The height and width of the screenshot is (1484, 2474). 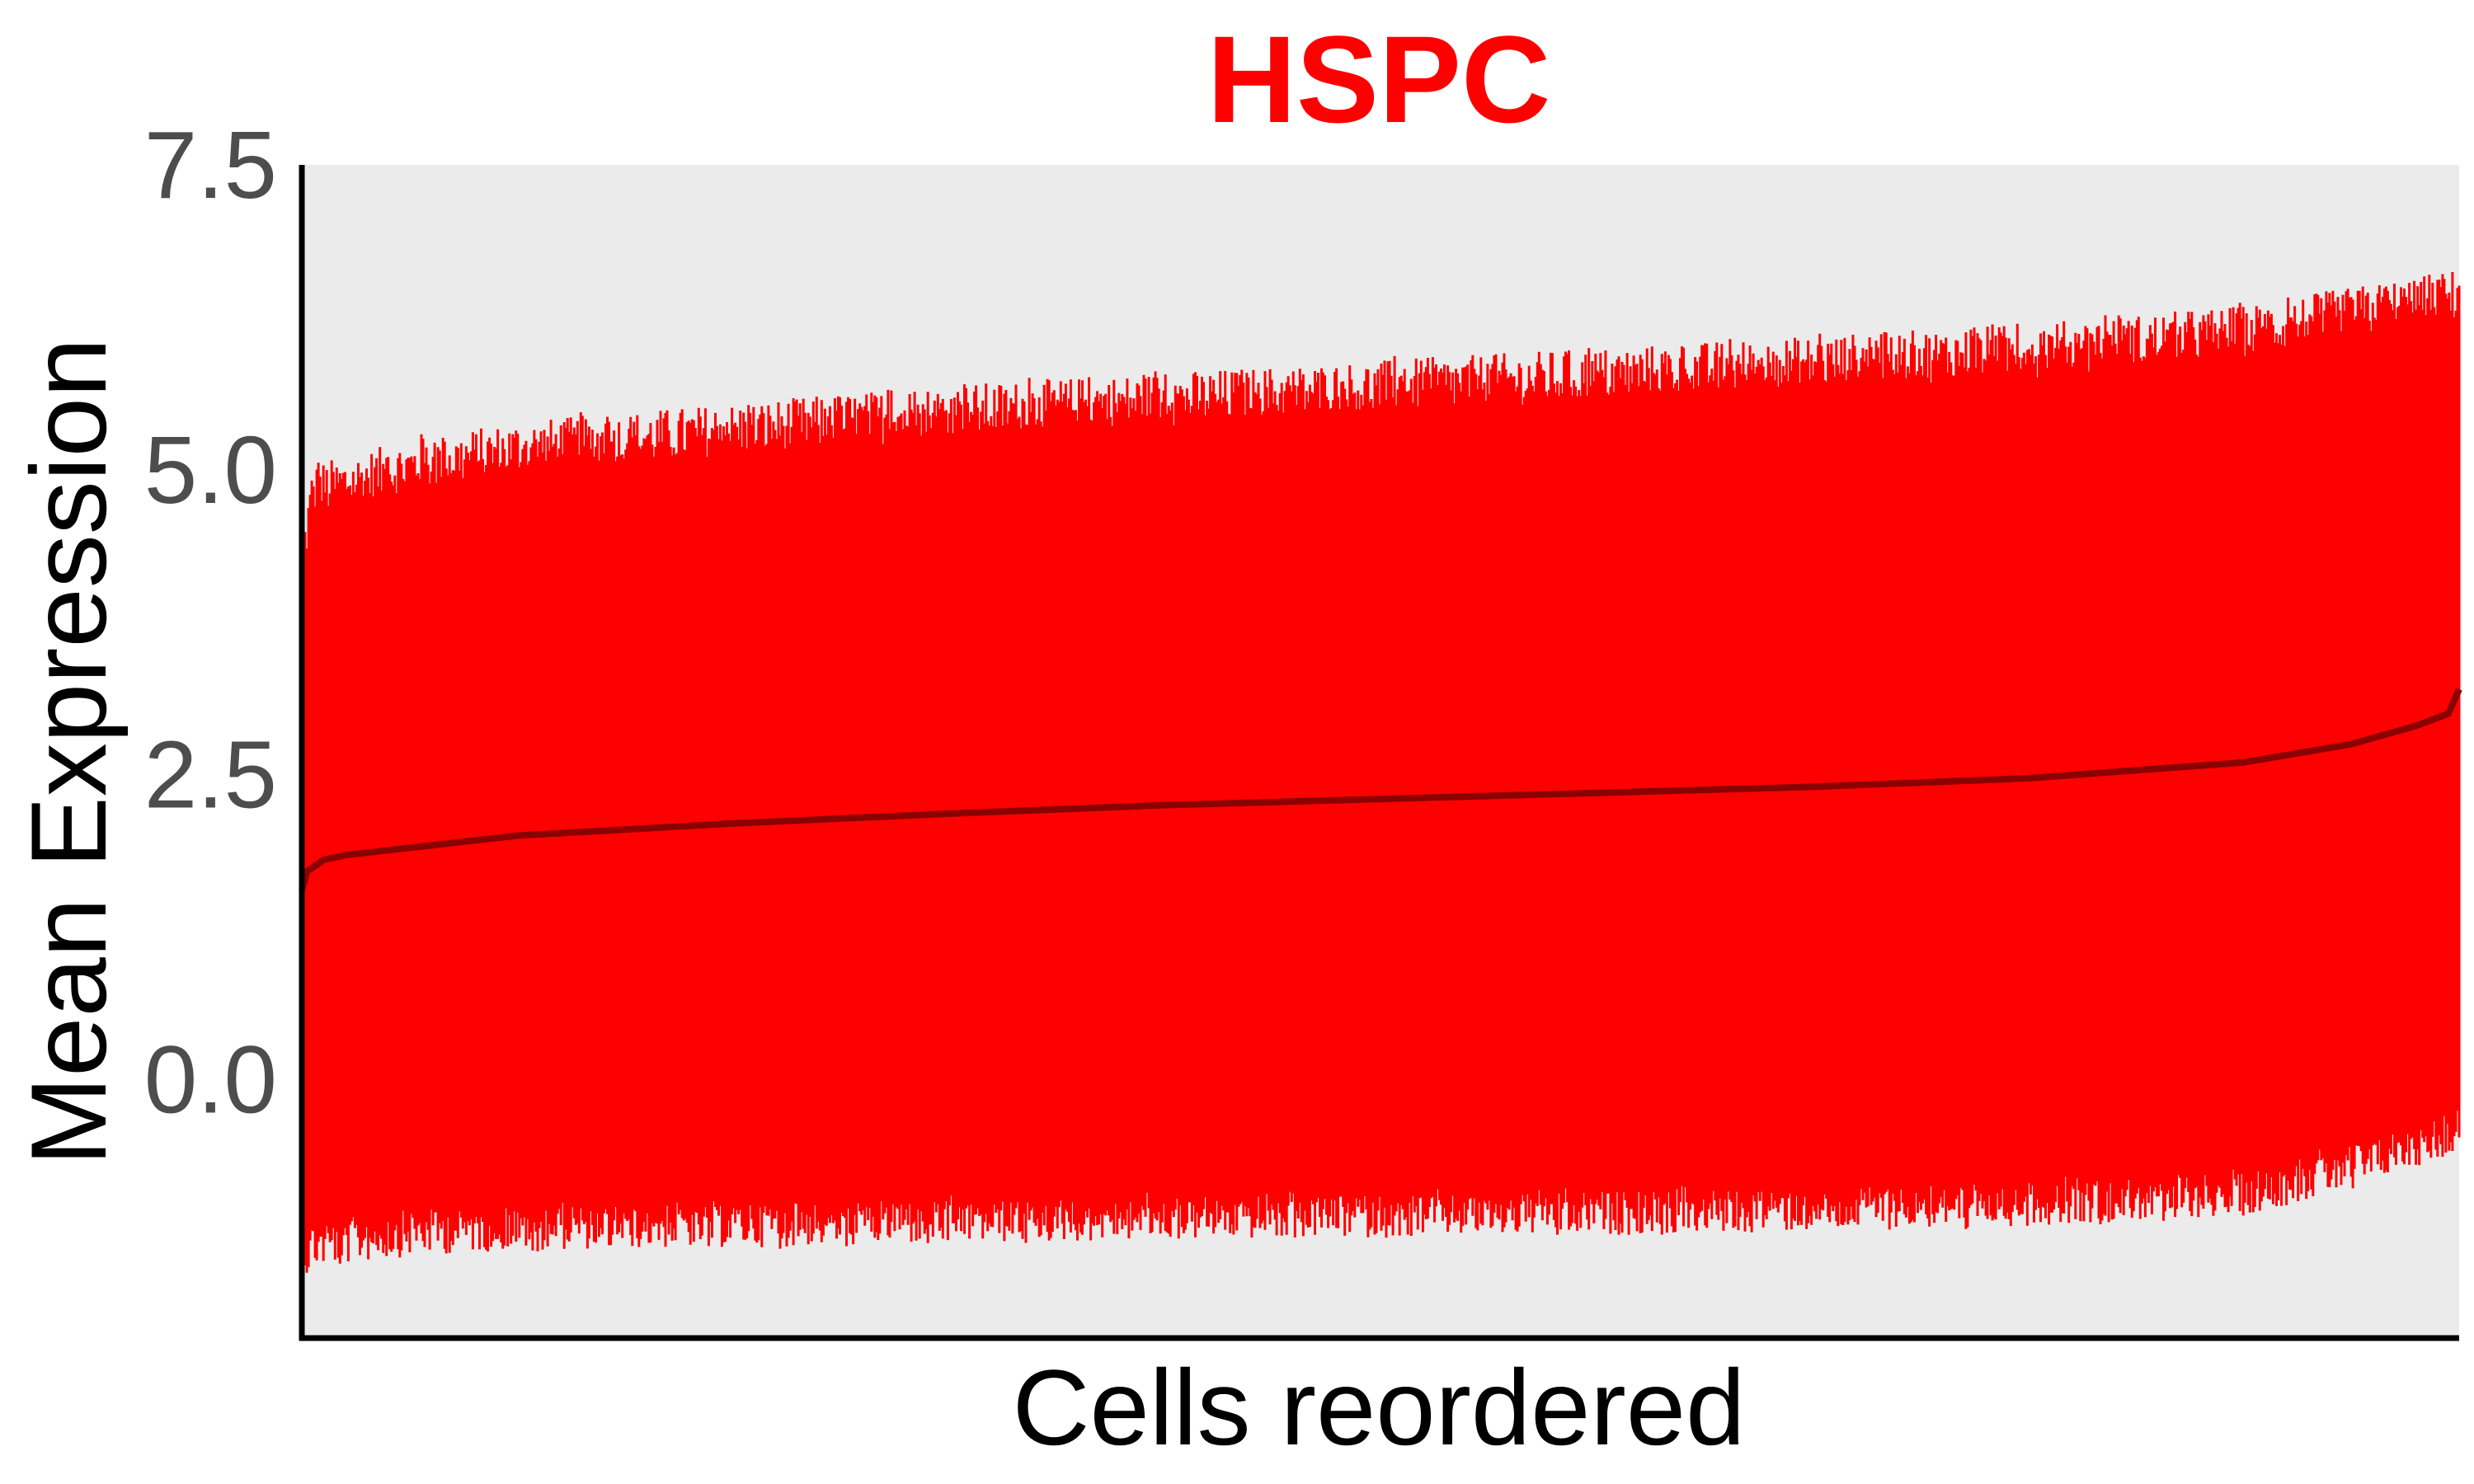 What do you see at coordinates (1379, 1407) in the screenshot?
I see `x-axis-label: Cells reordered` at bounding box center [1379, 1407].